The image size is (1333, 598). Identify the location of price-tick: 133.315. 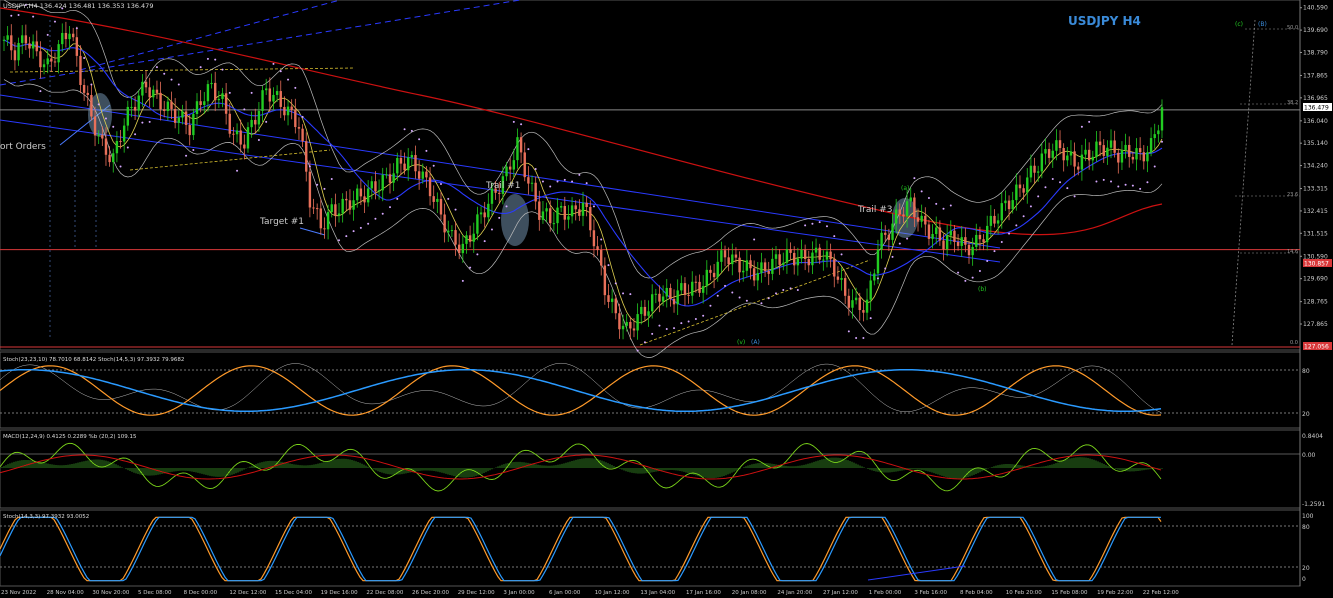
(1315, 189).